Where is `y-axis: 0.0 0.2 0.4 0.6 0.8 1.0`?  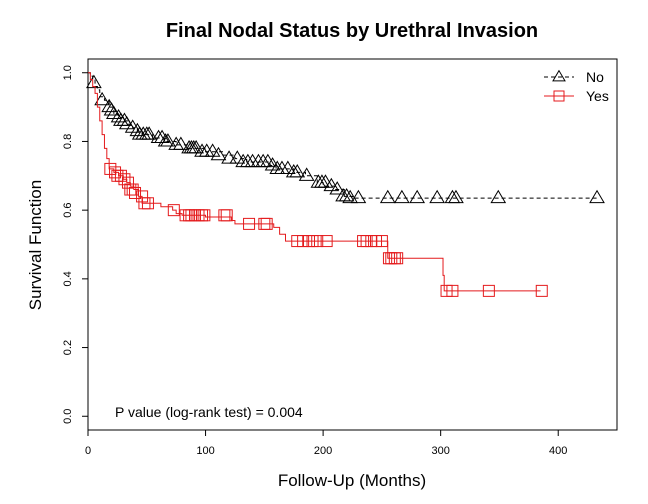
y-axis: 0.0 0.2 0.4 0.6 0.8 1.0 is located at coordinates (75, 244).